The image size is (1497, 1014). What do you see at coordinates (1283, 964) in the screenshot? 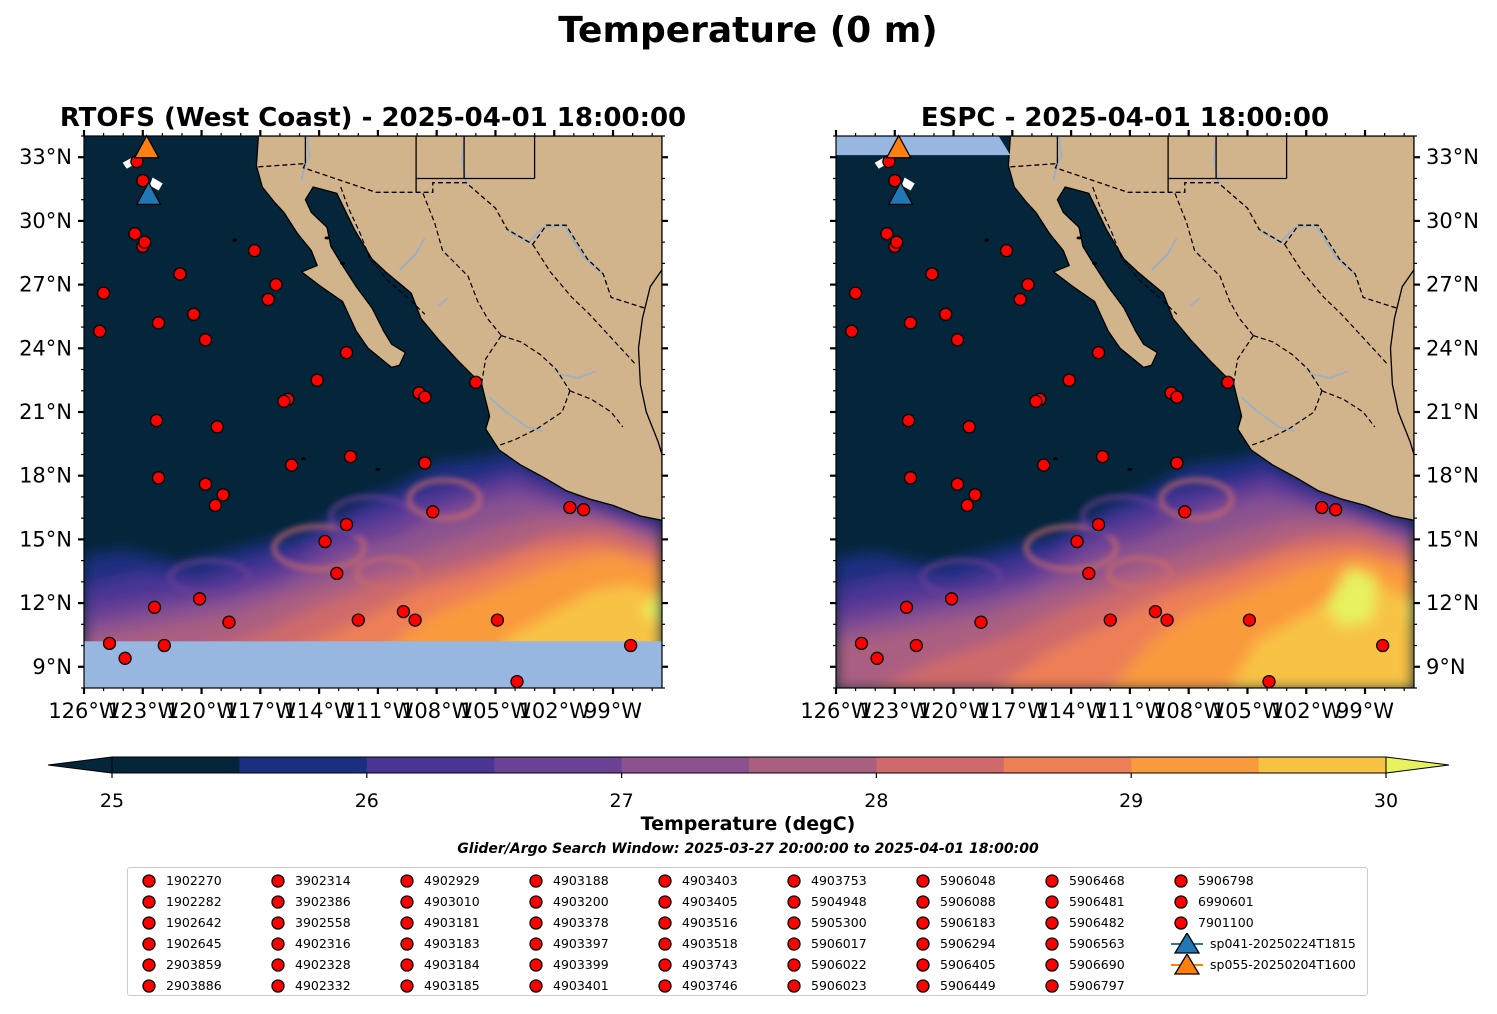
I see `legend-label: sp055-20250204T1600` at bounding box center [1283, 964].